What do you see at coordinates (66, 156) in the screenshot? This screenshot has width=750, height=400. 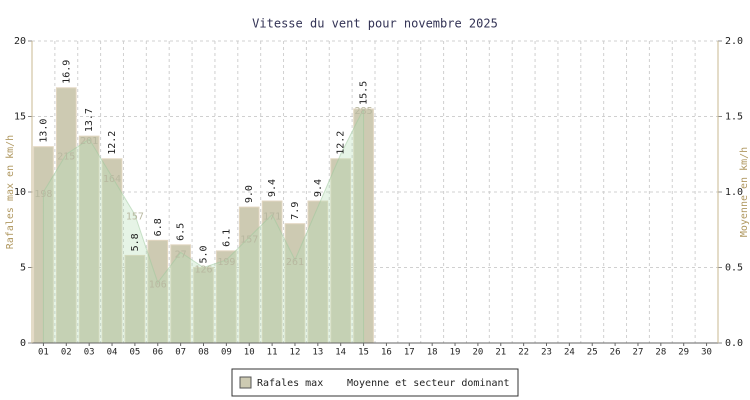 I see `sector-label: 215` at bounding box center [66, 156].